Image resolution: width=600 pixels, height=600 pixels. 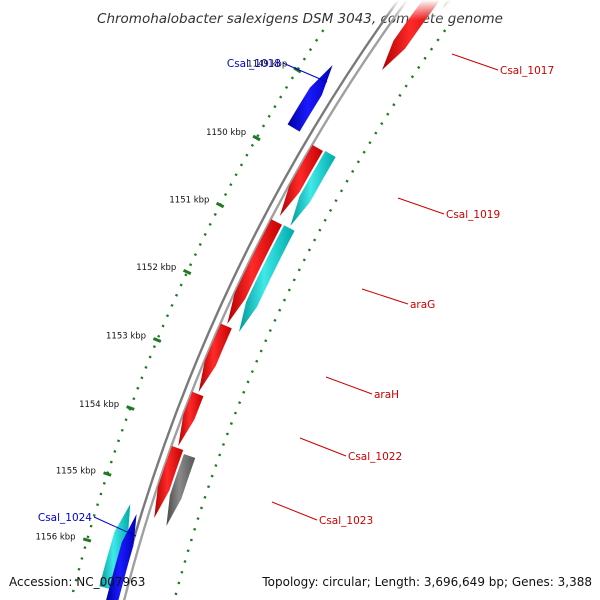 What do you see at coordinates (215, 357) in the screenshot?
I see `gene-arrow-arah` at bounding box center [215, 357].